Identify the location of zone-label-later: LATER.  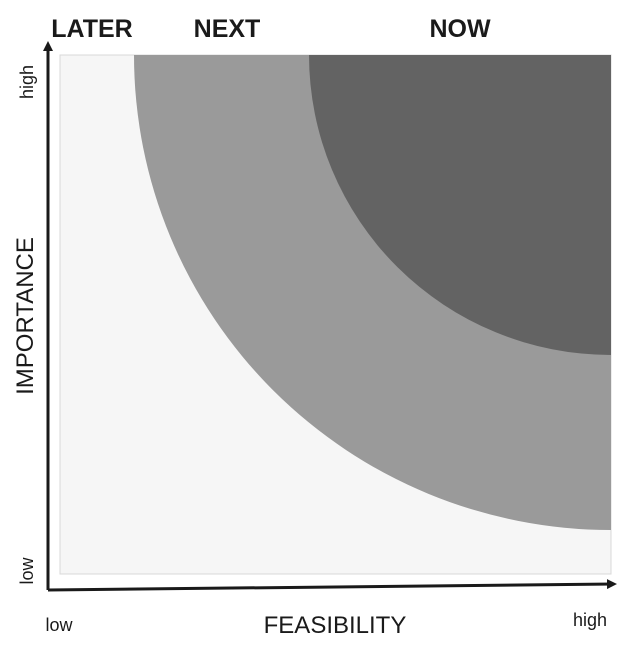
(91, 29).